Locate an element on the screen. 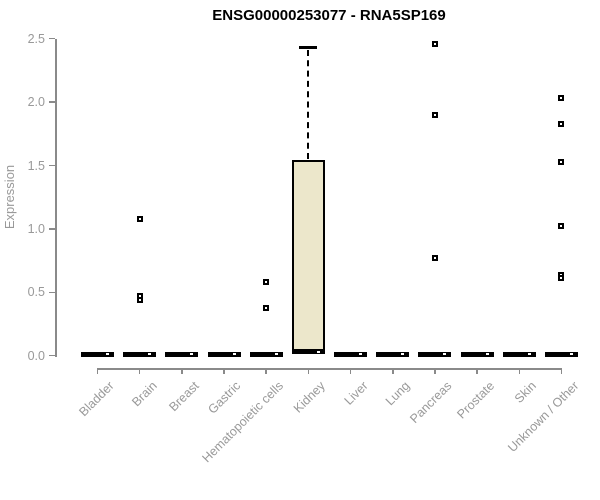  upper-whisker is located at coordinates (308, 104).